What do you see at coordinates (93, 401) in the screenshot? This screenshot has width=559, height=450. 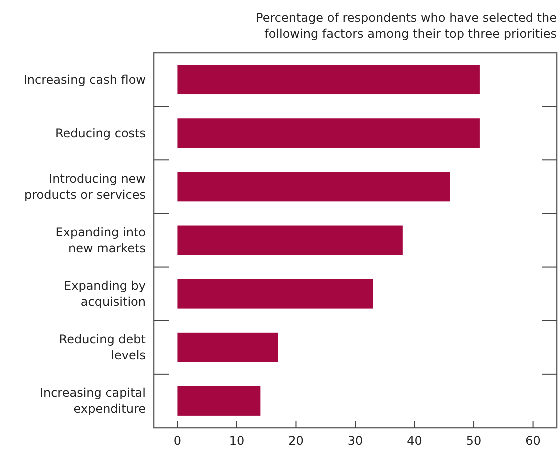 I see `y-tick-label: Increasing capital expenditure` at bounding box center [93, 401].